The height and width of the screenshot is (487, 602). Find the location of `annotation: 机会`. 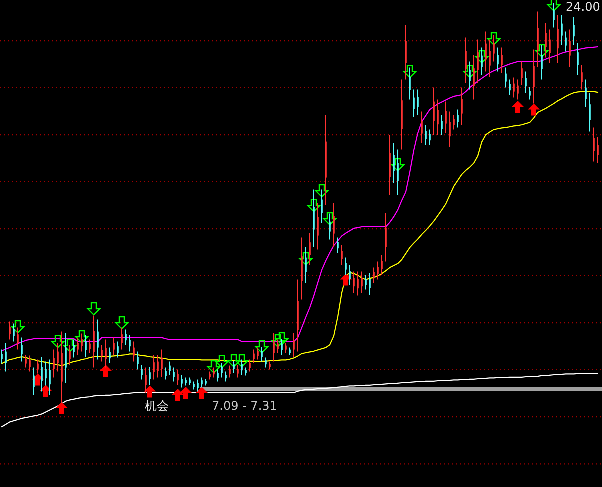

annotation: 机会 is located at coordinates (157, 405).